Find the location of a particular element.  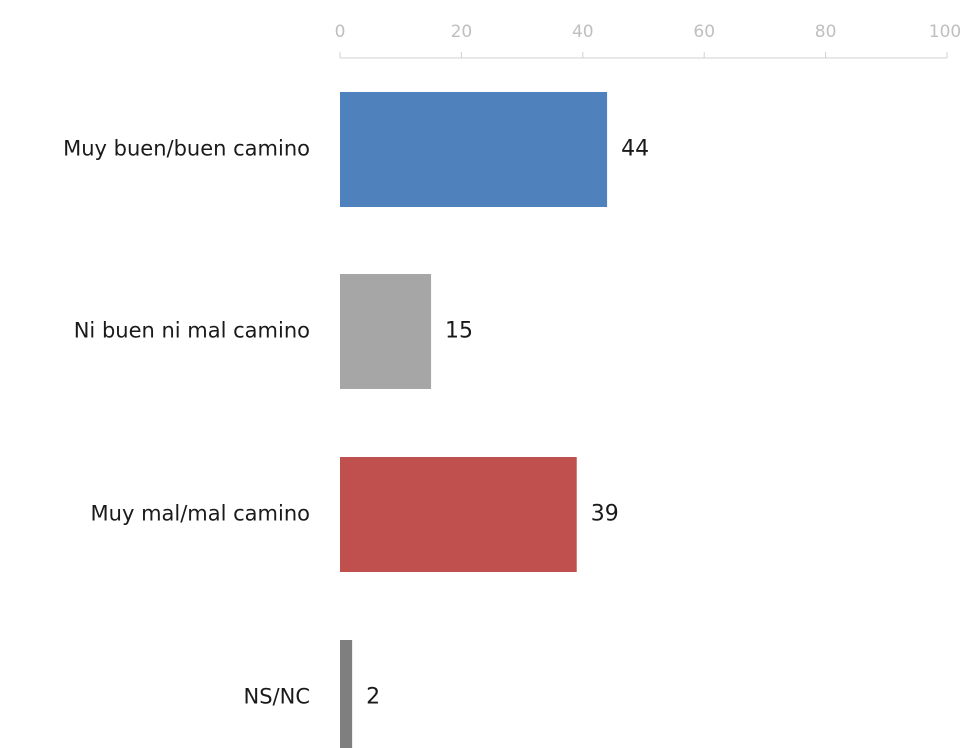

data-label: 15 is located at coordinates (459, 331).